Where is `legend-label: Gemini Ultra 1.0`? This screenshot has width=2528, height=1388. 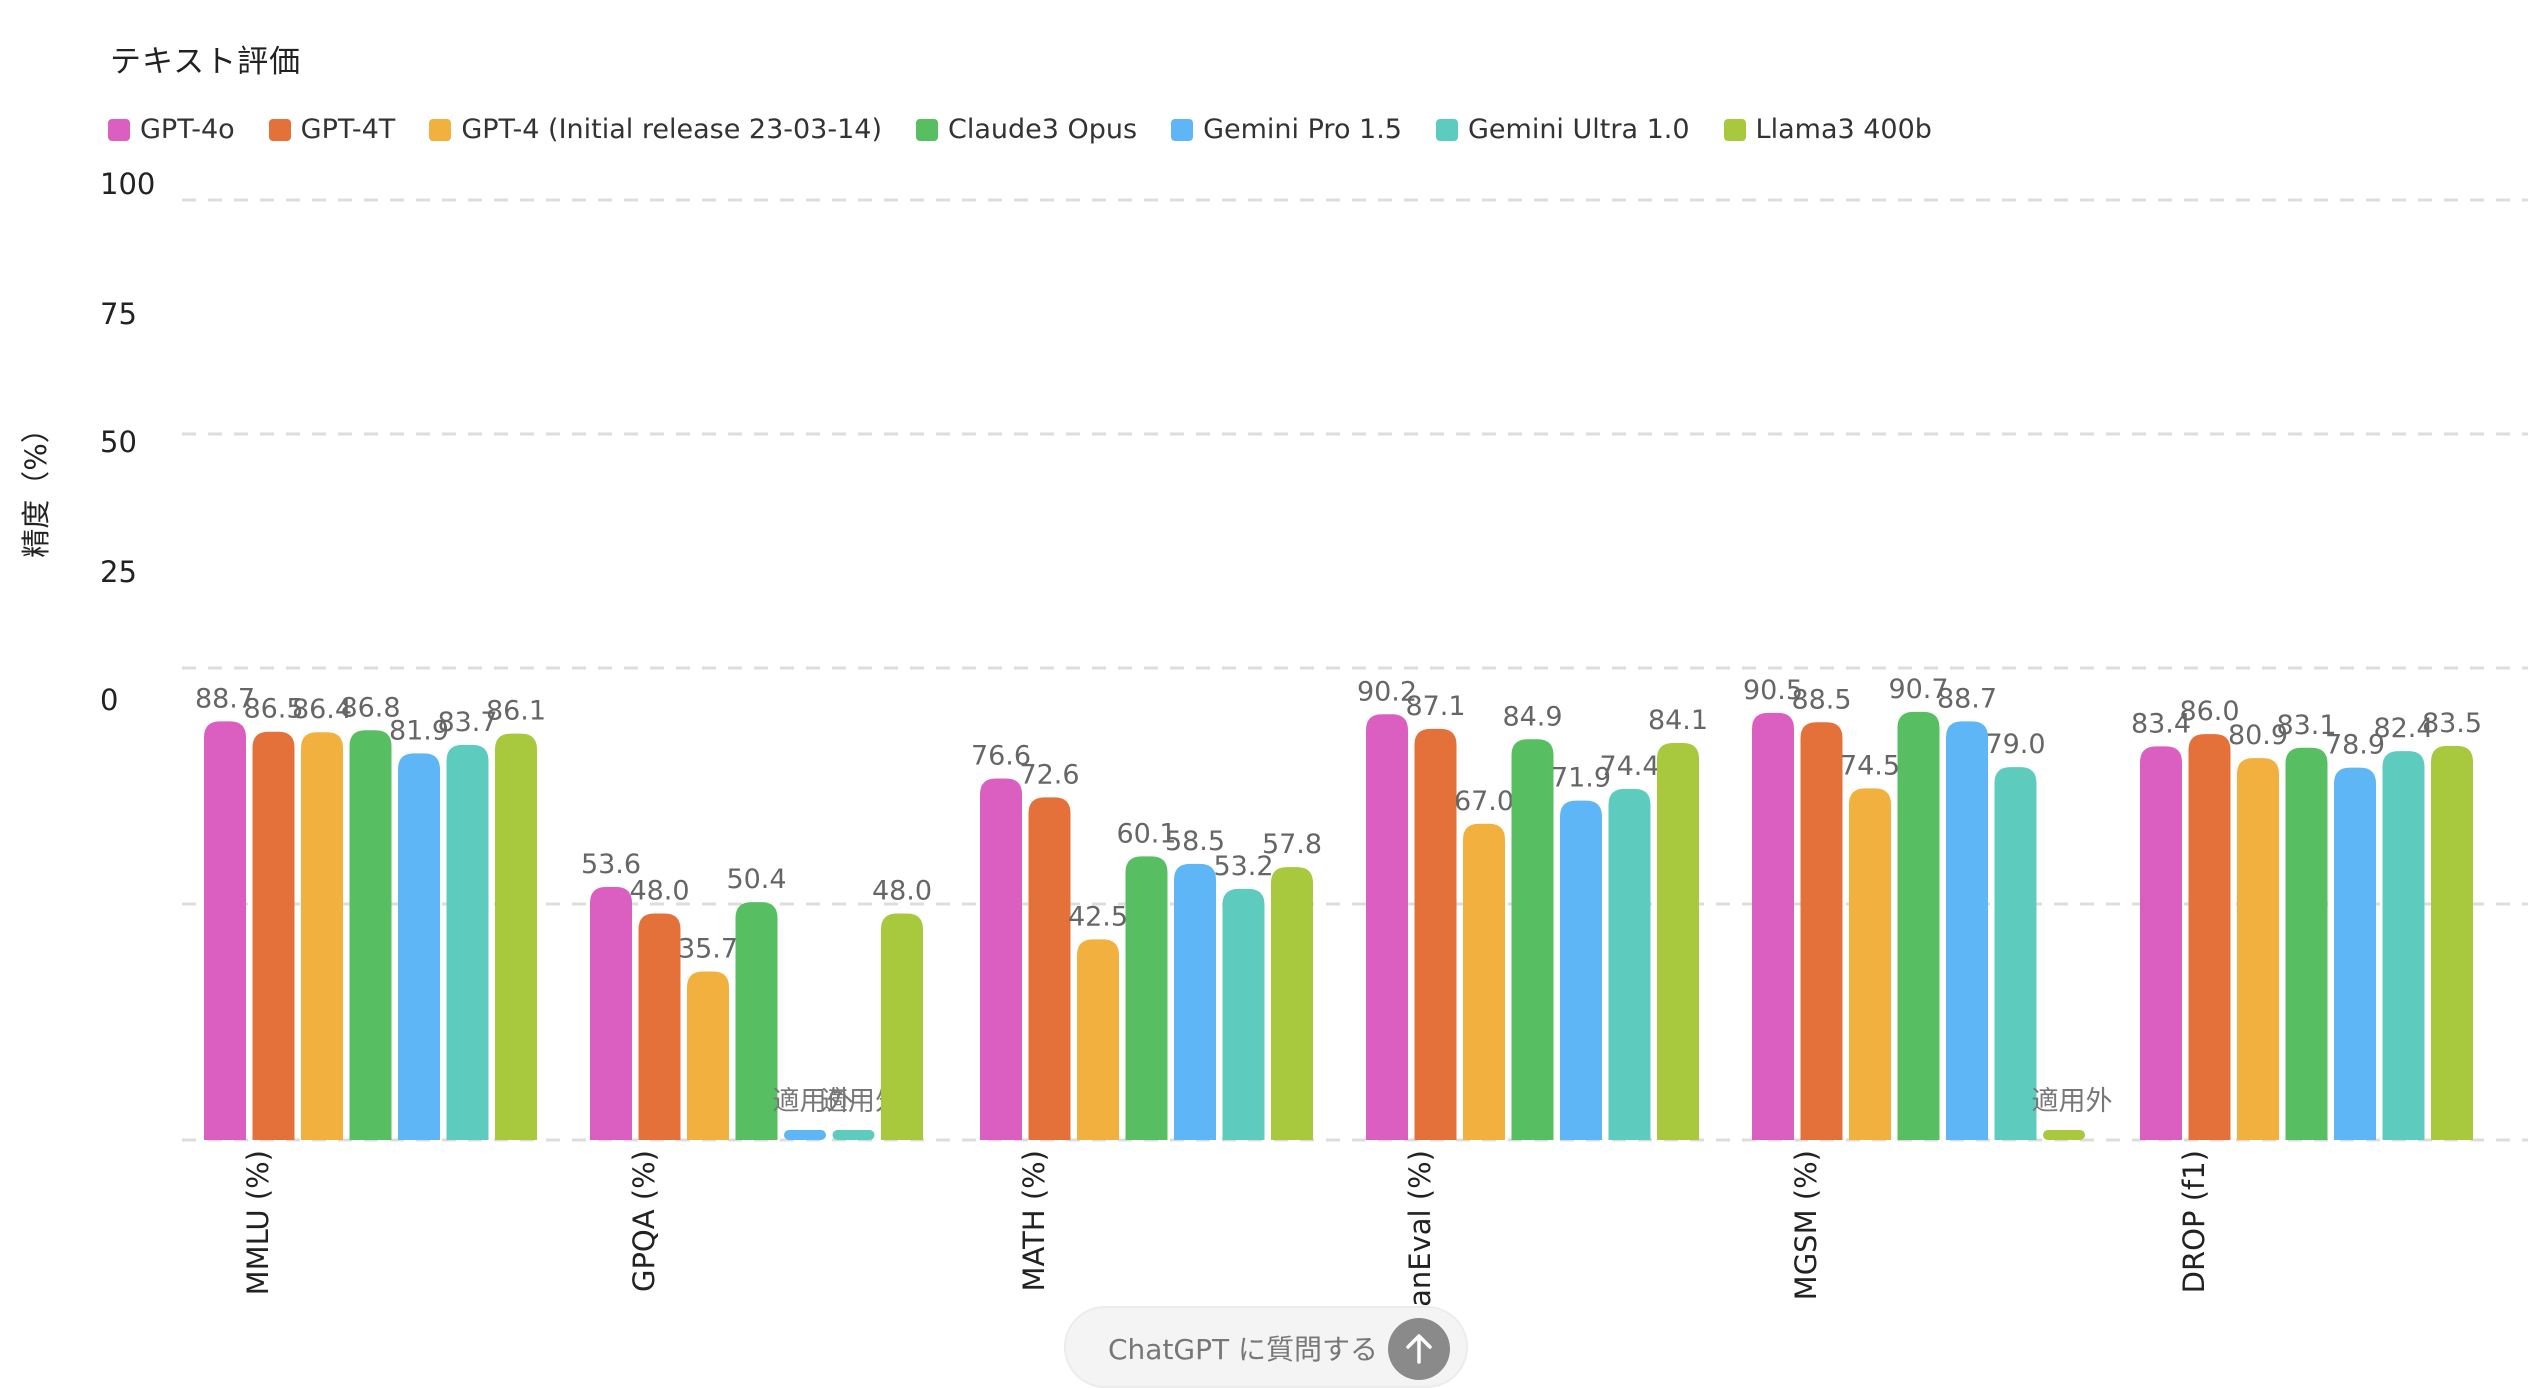
legend-label: Gemini Ultra 1.0 is located at coordinates (1578, 129).